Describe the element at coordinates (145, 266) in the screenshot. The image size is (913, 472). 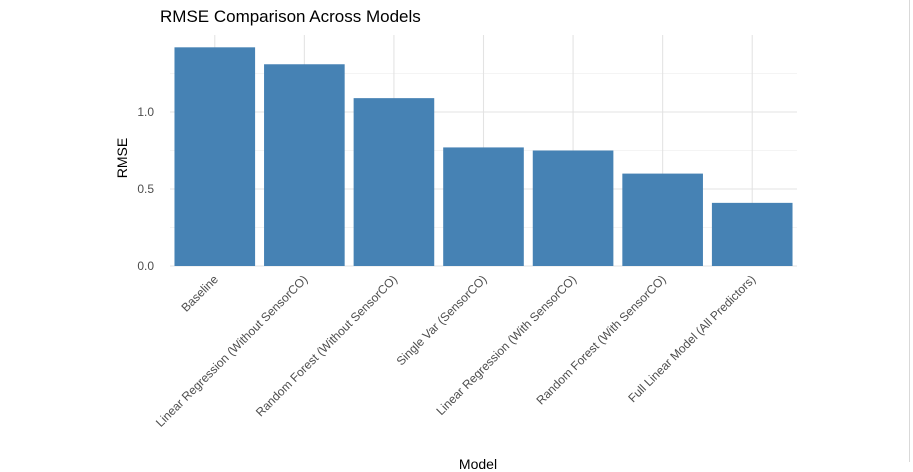
I see `y-tick-label: 0.0` at that location.